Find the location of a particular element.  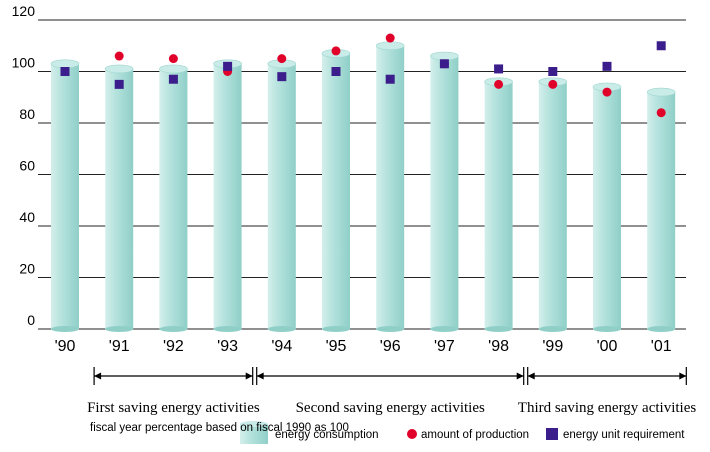

x-tick-label: '01 is located at coordinates (661, 346).